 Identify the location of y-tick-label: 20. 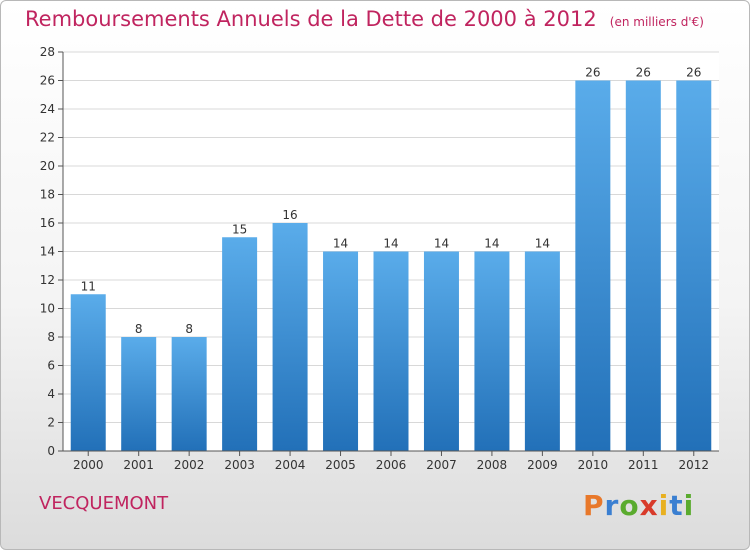
(47, 166).